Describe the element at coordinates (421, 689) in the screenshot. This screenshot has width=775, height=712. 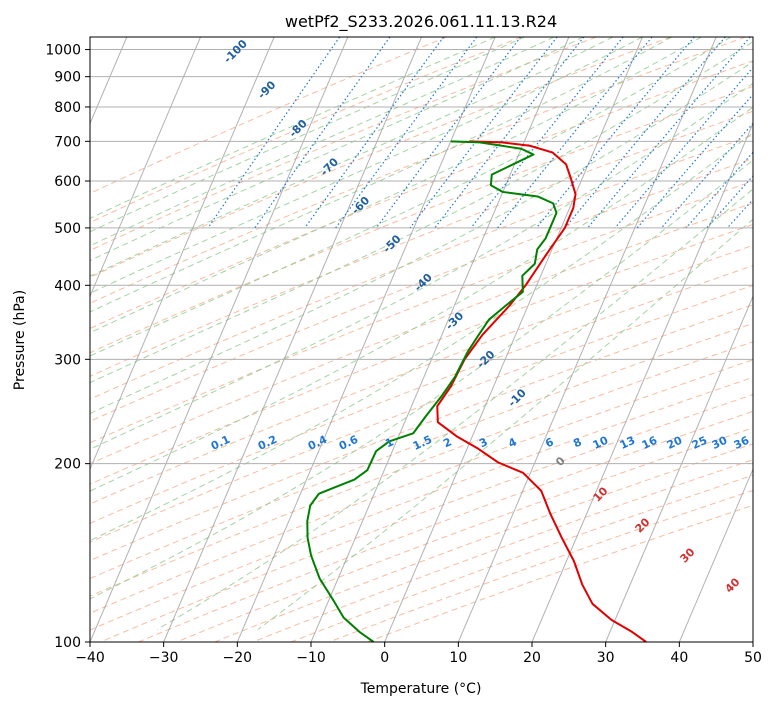
I see `x-axis-label: Temperature (°C)` at that location.